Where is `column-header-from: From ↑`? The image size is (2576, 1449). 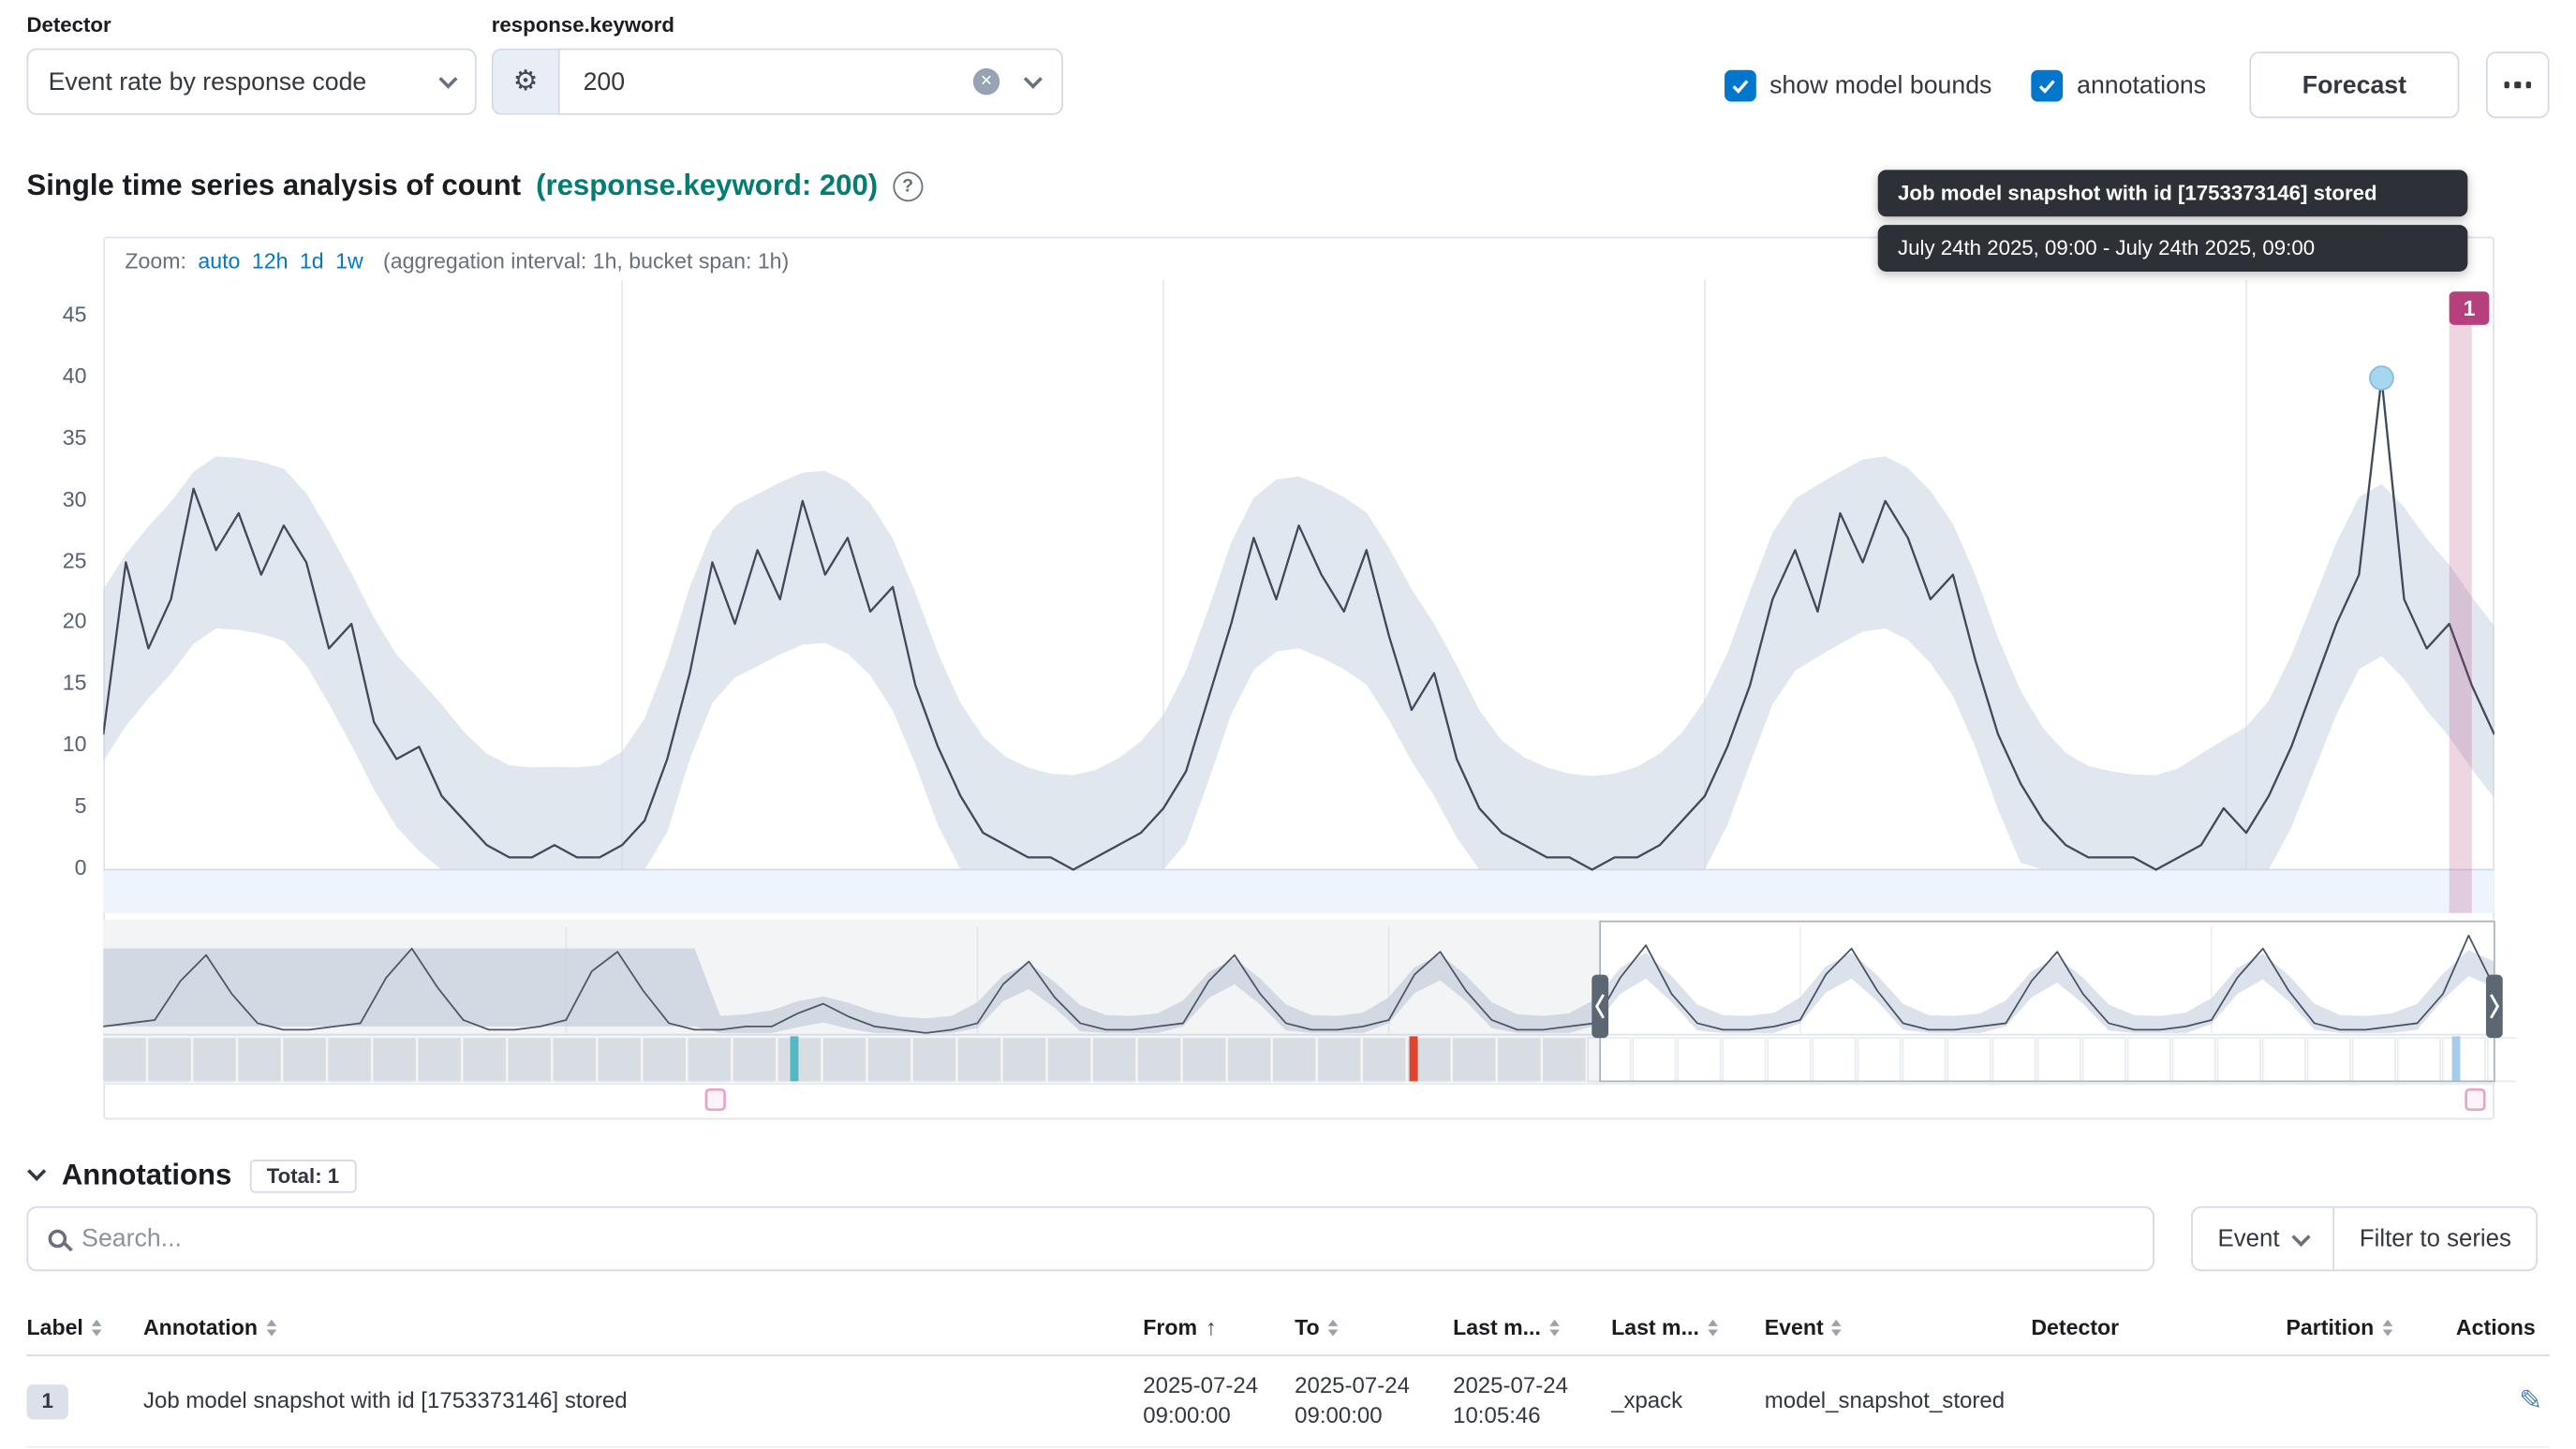 column-header-from: From ↑ is located at coordinates (1180, 1327).